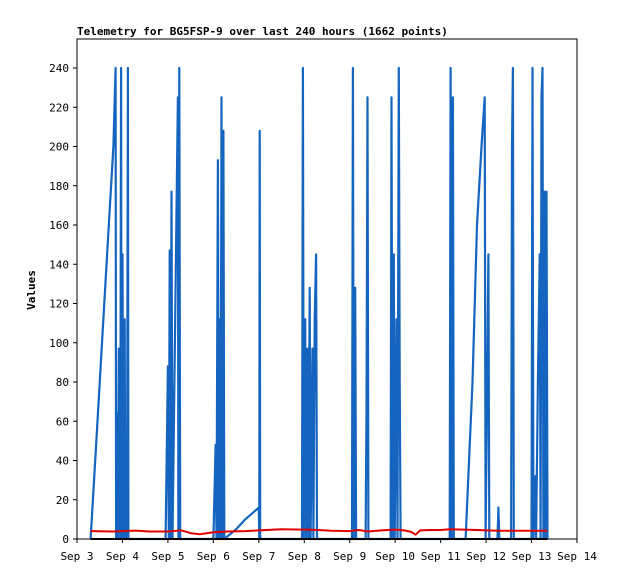  Describe the element at coordinates (59, 107) in the screenshot. I see `y-tick-label: 220` at that location.